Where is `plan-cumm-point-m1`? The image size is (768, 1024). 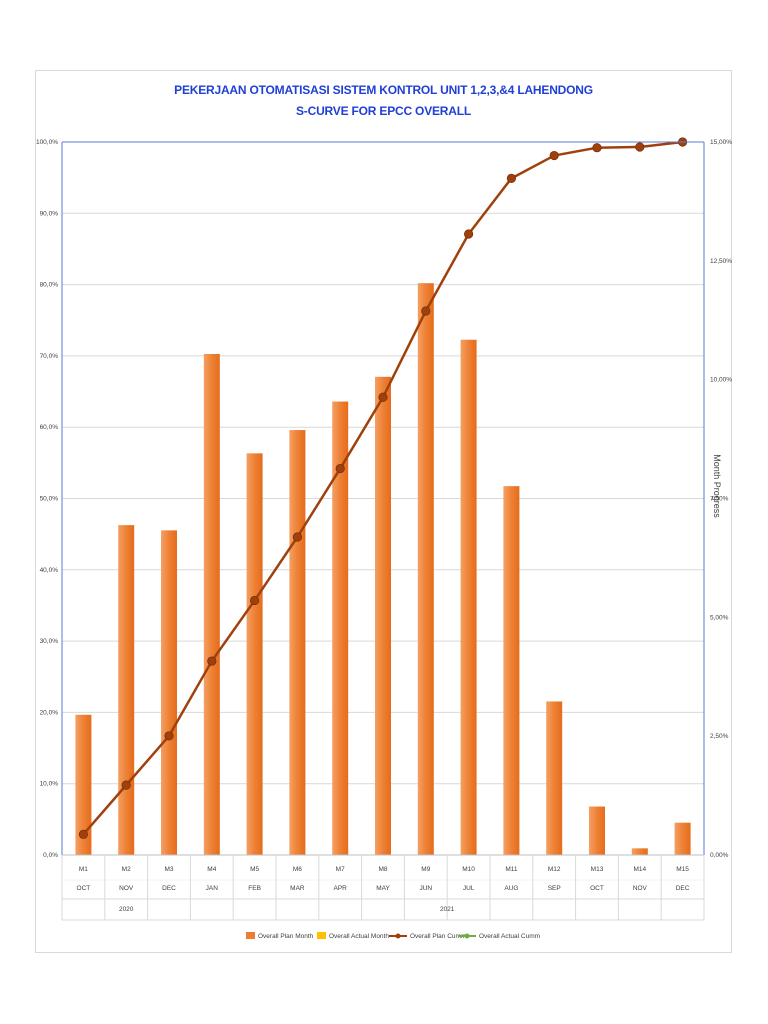 plan-cumm-point-m1 is located at coordinates (83, 834).